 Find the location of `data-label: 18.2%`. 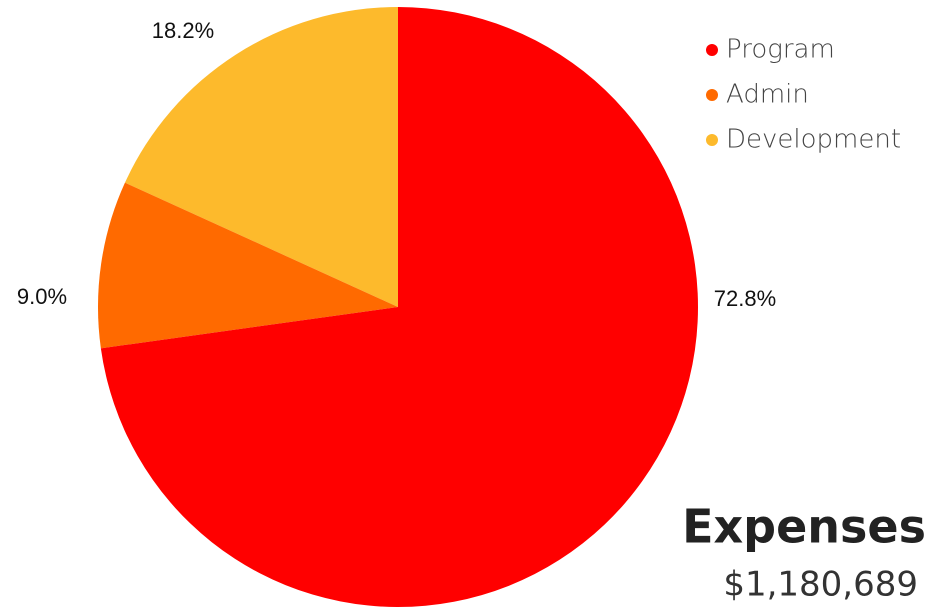

data-label: 18.2% is located at coordinates (183, 30).